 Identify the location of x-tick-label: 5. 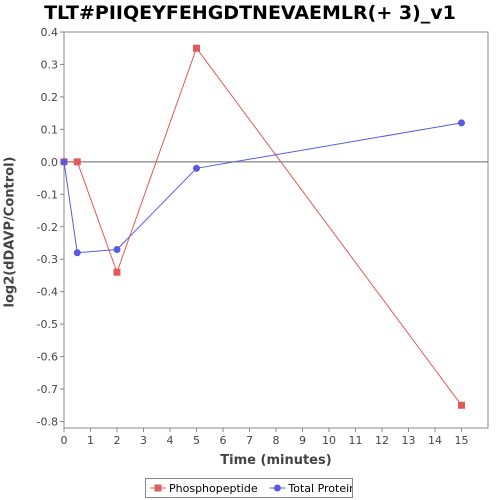
(196, 440).